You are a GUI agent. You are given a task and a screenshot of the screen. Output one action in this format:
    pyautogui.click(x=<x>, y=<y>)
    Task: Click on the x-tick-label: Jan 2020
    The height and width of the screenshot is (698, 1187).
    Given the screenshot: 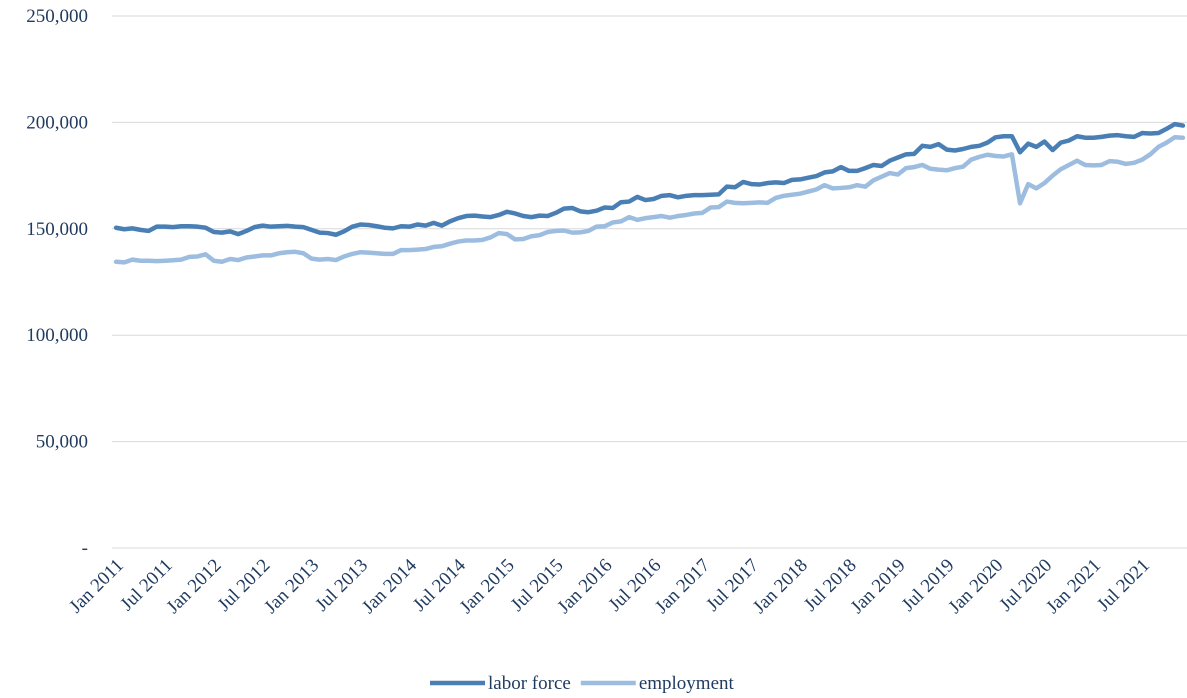 What is the action you would take?
    pyautogui.click(x=975, y=586)
    